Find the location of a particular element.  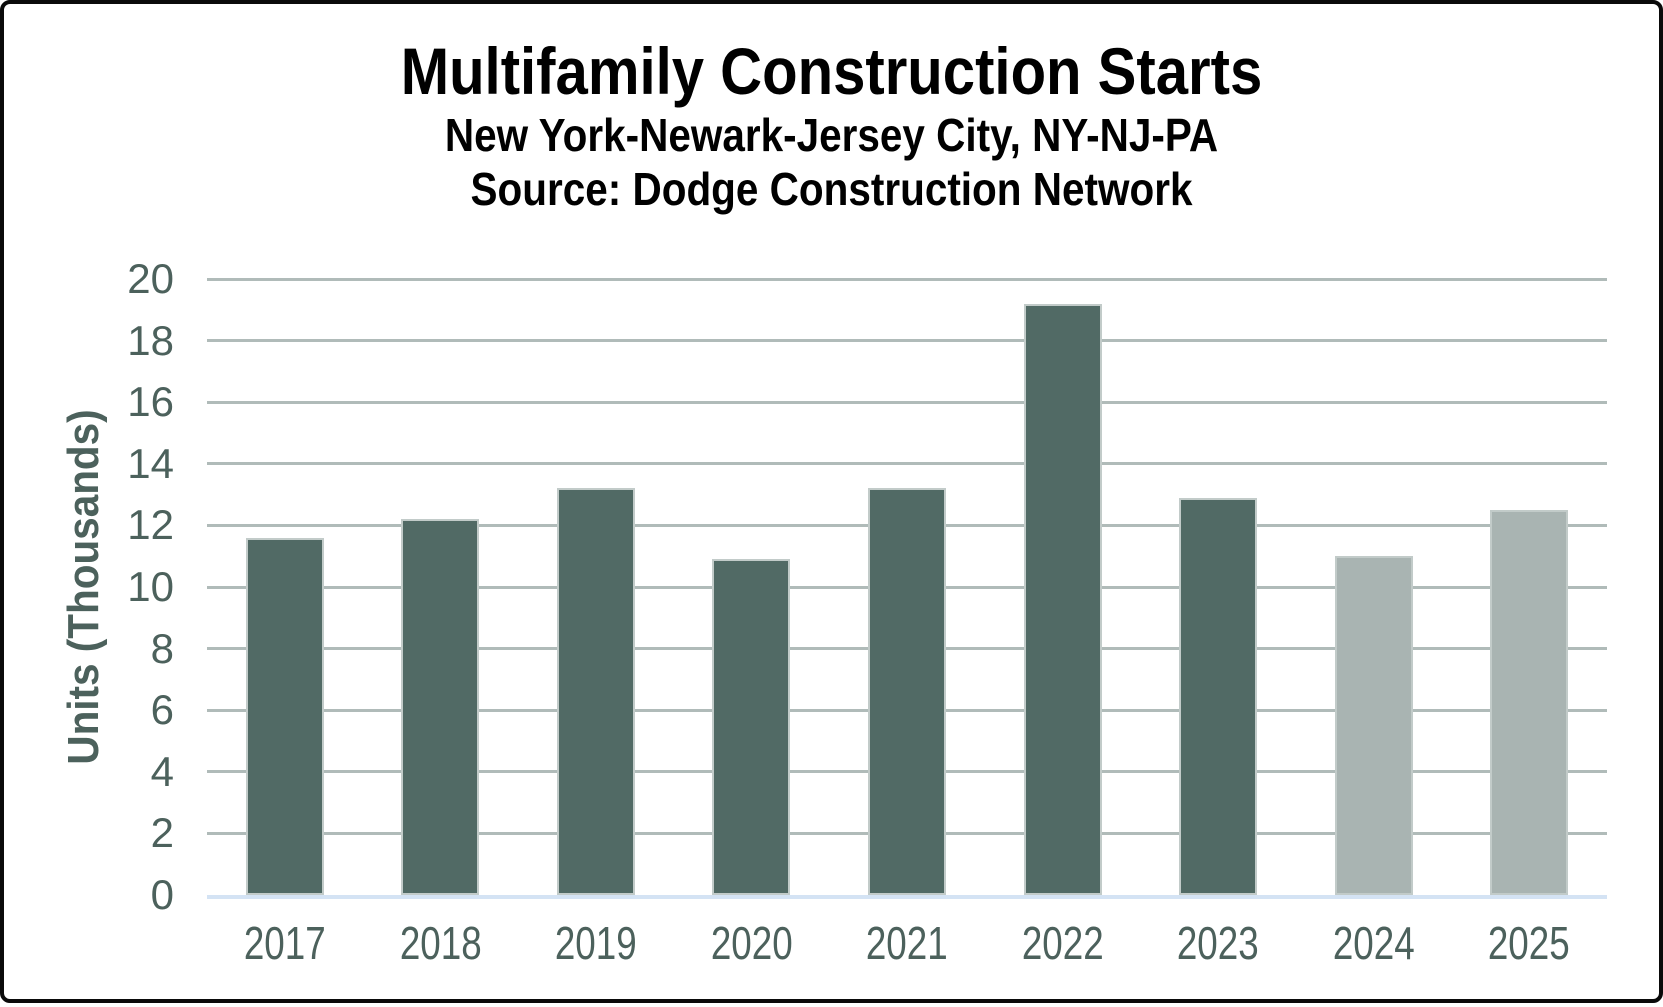

bar-2022 is located at coordinates (1062, 599).